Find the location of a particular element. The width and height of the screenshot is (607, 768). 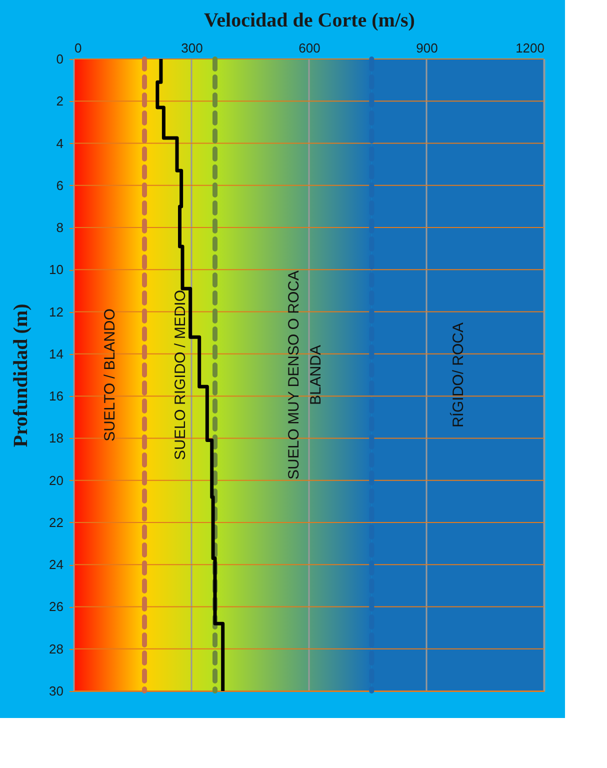

y-tick-label: 24 is located at coordinates (56, 564).